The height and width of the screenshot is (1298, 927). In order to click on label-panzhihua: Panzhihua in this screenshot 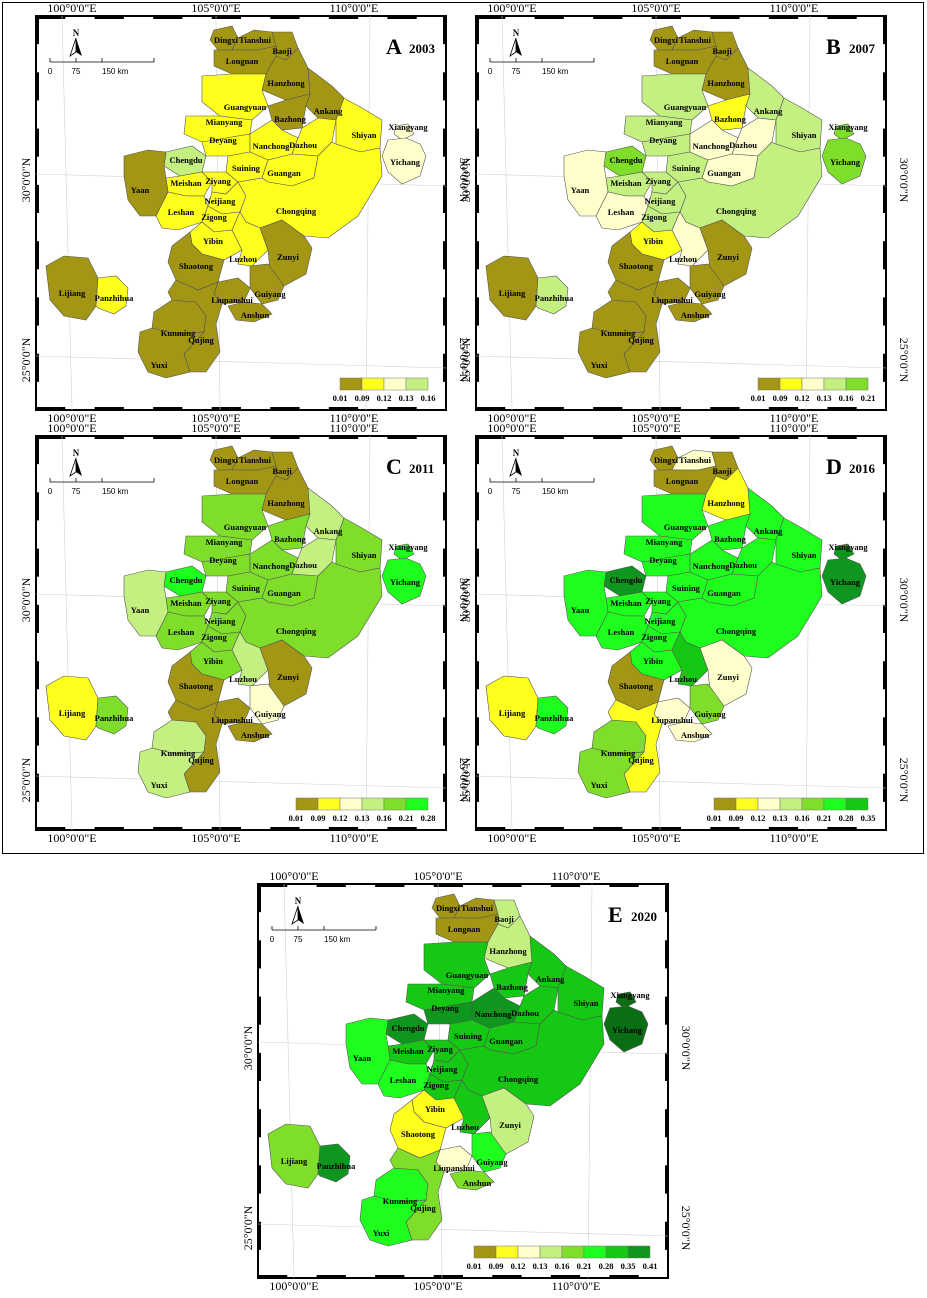, I will do `click(114, 298)`.